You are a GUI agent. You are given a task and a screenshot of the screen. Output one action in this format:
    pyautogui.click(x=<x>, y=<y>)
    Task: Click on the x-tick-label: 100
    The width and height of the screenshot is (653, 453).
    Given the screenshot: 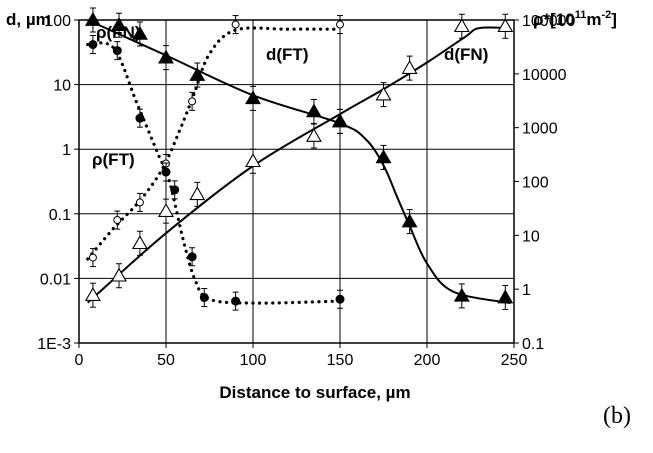 What is the action you would take?
    pyautogui.click(x=253, y=360)
    